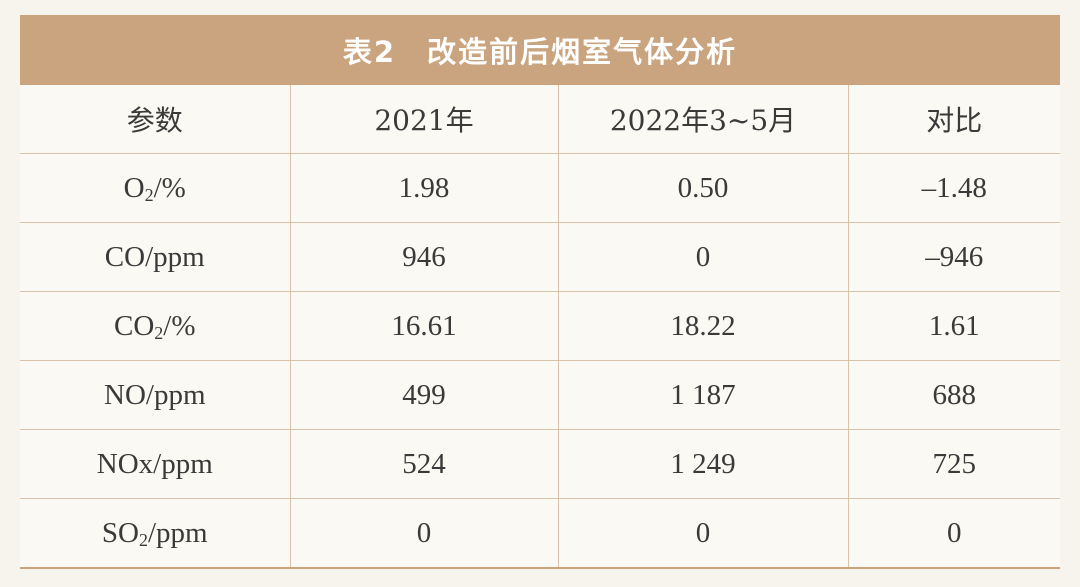 Image resolution: width=1080 pixels, height=587 pixels. What do you see at coordinates (423, 464) in the screenshot?
I see `value-2021: 524` at bounding box center [423, 464].